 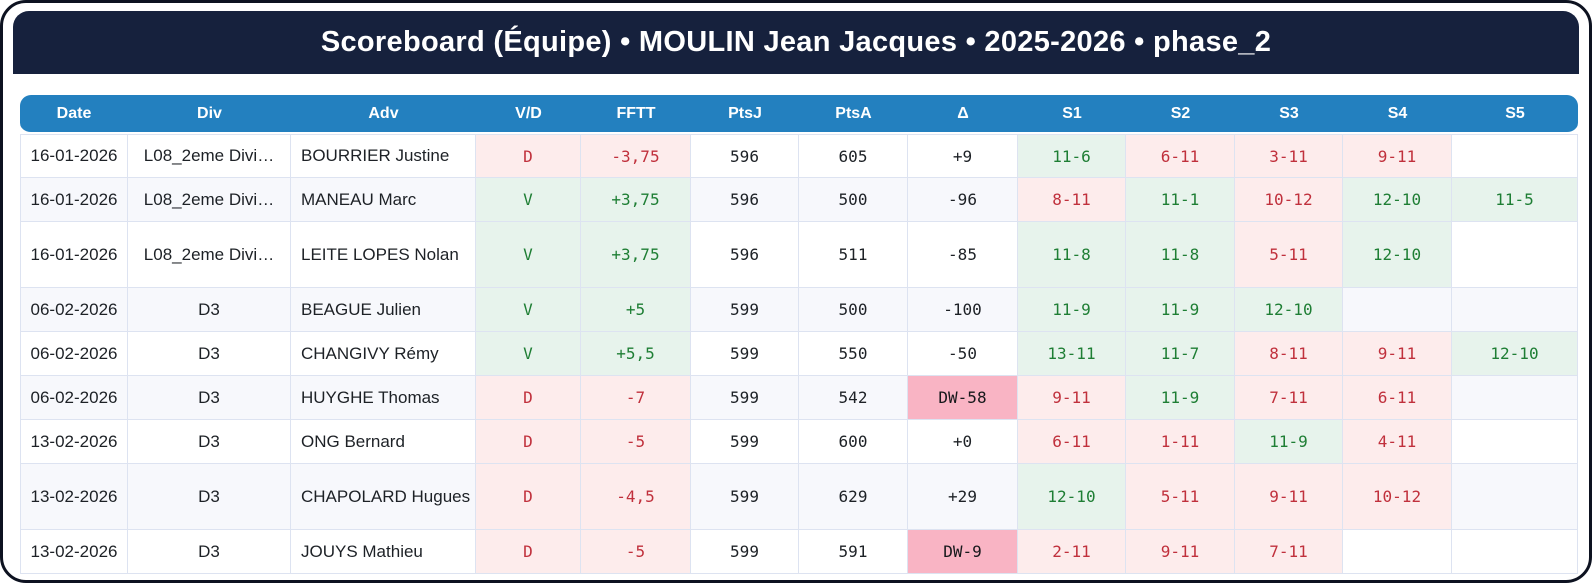 What do you see at coordinates (1072, 354) in the screenshot?
I see `set-cell: 13-11` at bounding box center [1072, 354].